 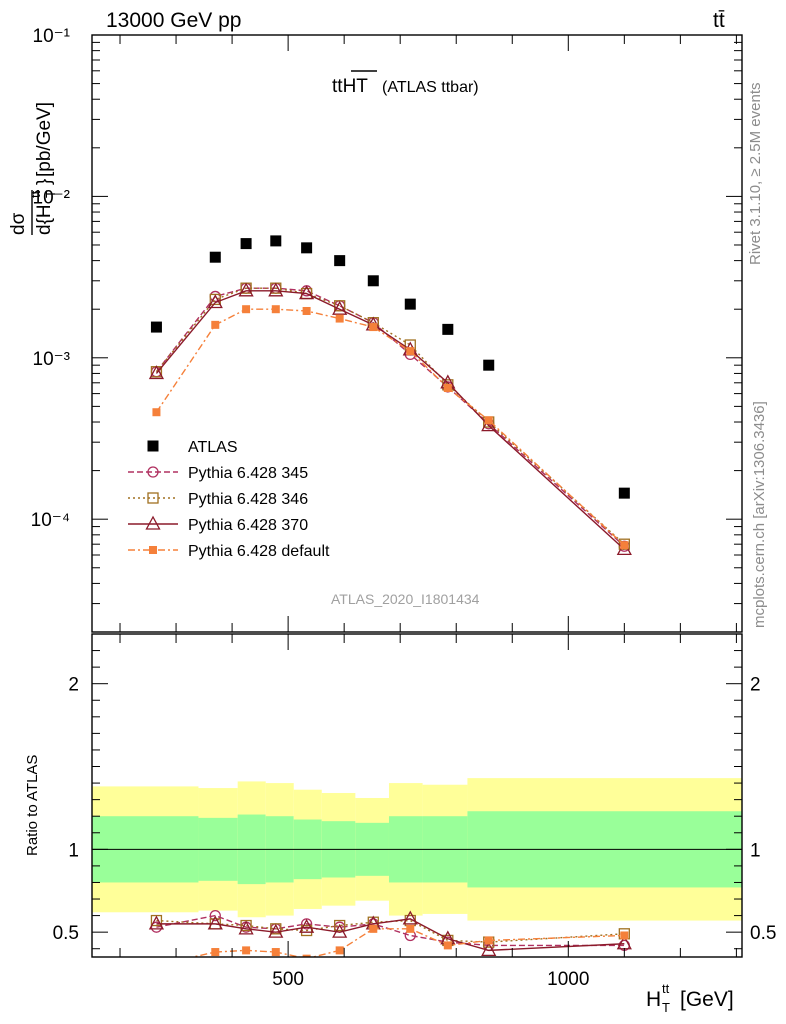 What do you see at coordinates (73, 850) in the screenshot?
I see `ratio-tick-label: 1` at bounding box center [73, 850].